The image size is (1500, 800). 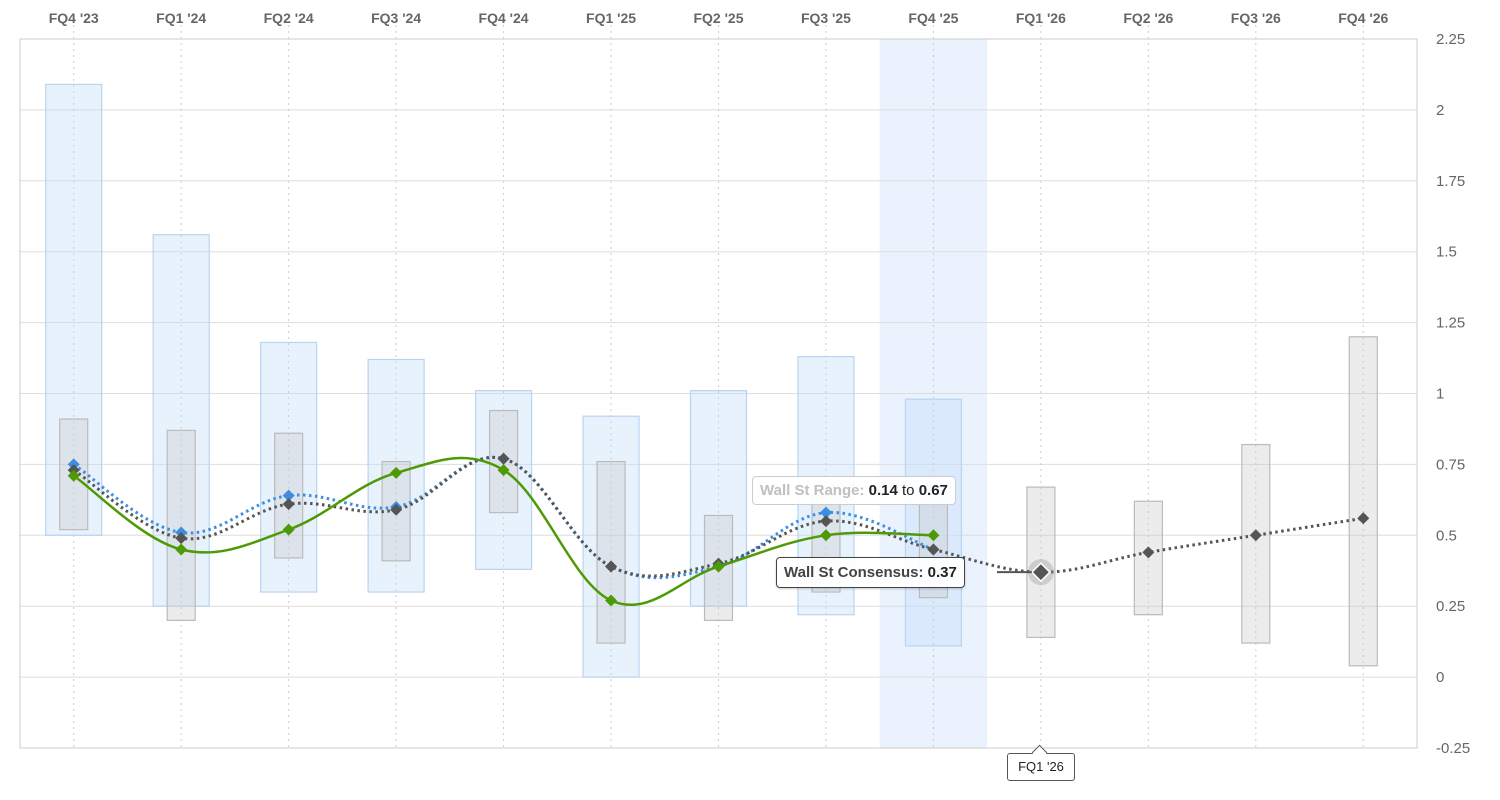 What do you see at coordinates (504, 18) in the screenshot?
I see `x-tick-label: FQ4 '24` at bounding box center [504, 18].